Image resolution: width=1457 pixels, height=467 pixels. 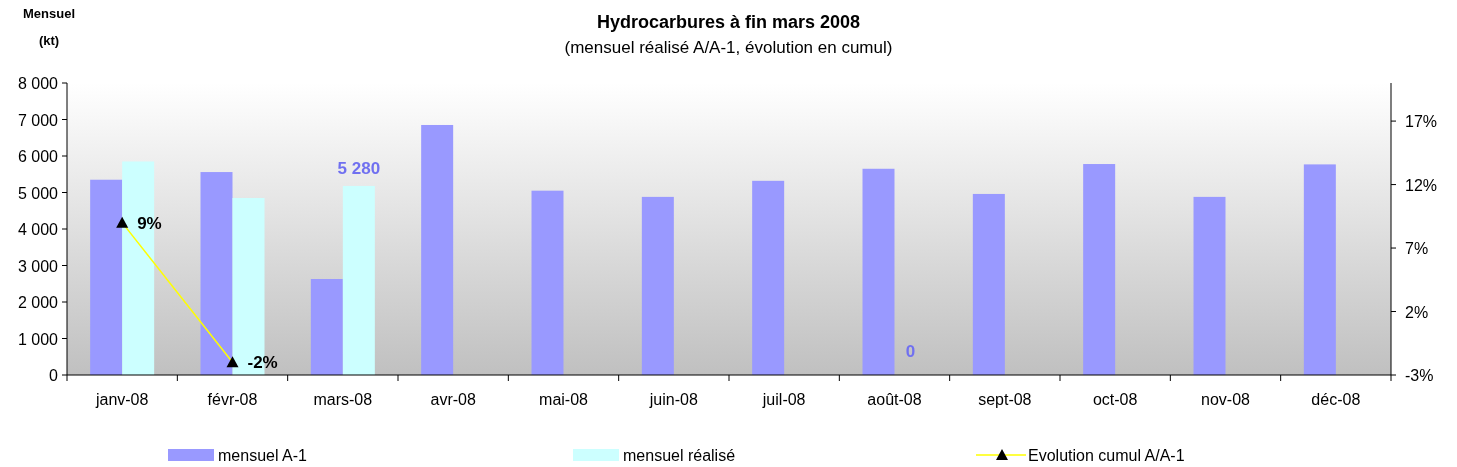 What do you see at coordinates (894, 399) in the screenshot?
I see `x-tick-label: août-08` at bounding box center [894, 399].